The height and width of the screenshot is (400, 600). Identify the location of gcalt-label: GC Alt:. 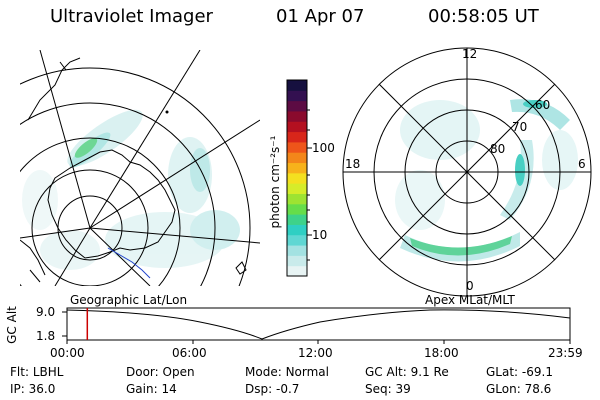
(386, 372).